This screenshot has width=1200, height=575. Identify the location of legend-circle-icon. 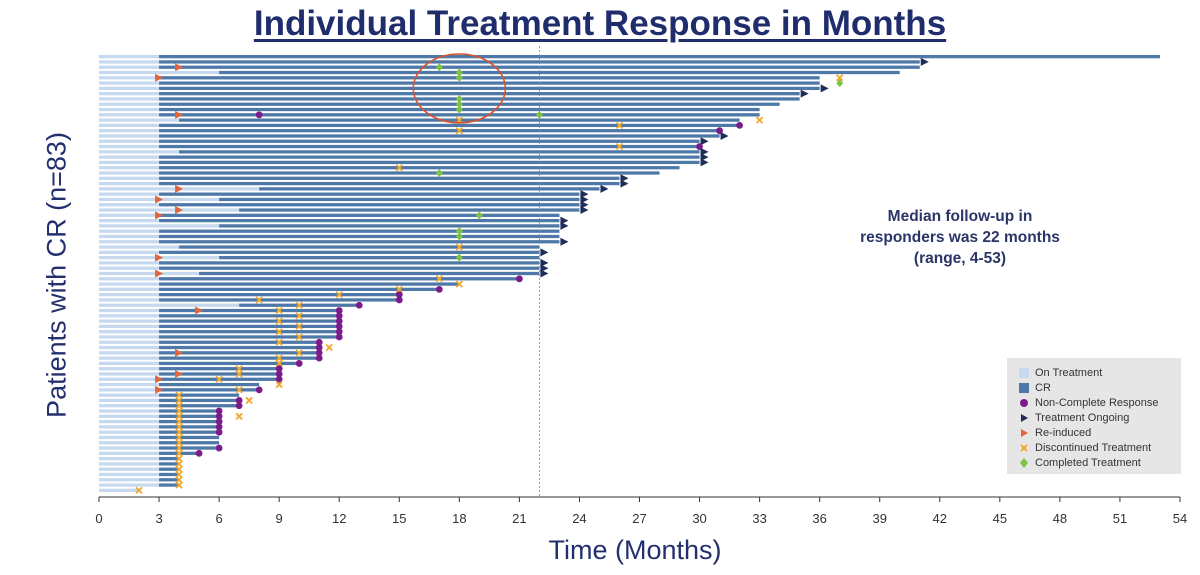
(1024, 403).